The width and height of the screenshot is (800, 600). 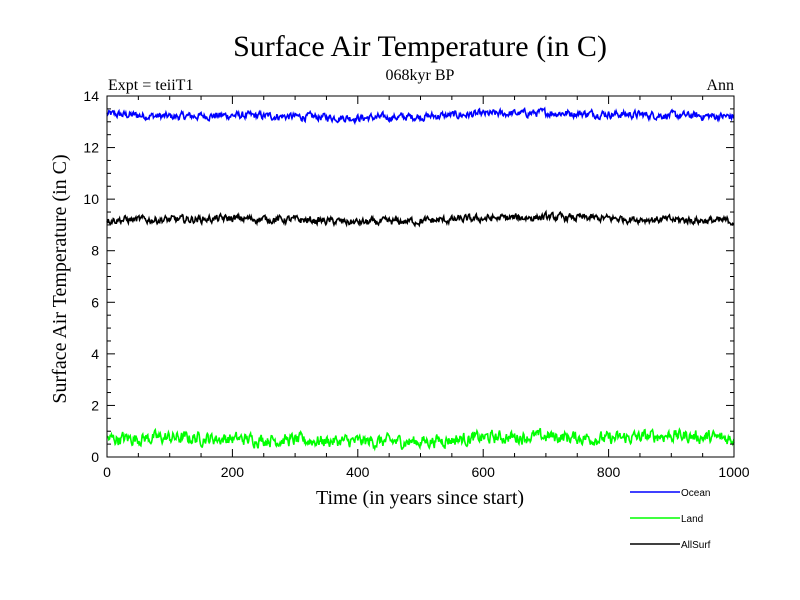 What do you see at coordinates (420, 46) in the screenshot?
I see `chart-title: Surface Air Temperature (in C)` at bounding box center [420, 46].